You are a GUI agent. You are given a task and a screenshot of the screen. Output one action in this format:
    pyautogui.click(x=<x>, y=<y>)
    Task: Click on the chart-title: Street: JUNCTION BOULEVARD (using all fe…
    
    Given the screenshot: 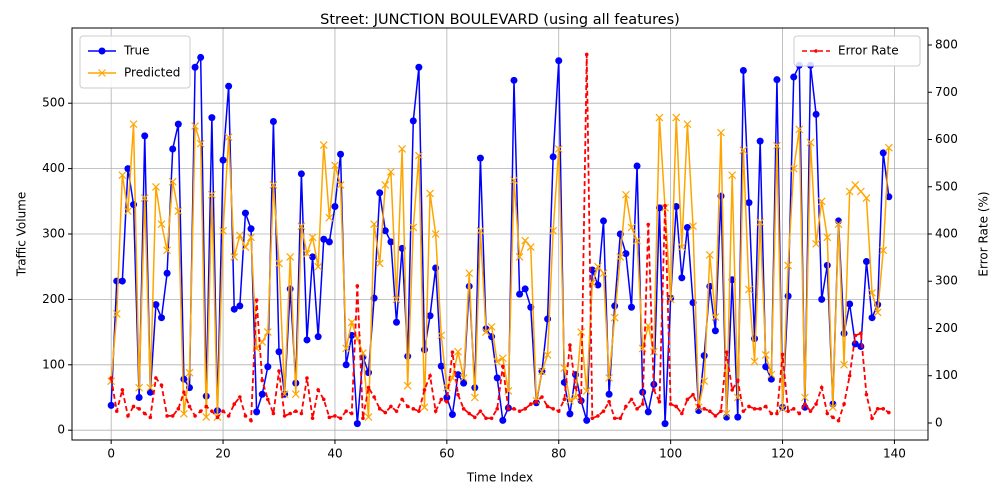 What is the action you would take?
    pyautogui.click(x=500, y=20)
    